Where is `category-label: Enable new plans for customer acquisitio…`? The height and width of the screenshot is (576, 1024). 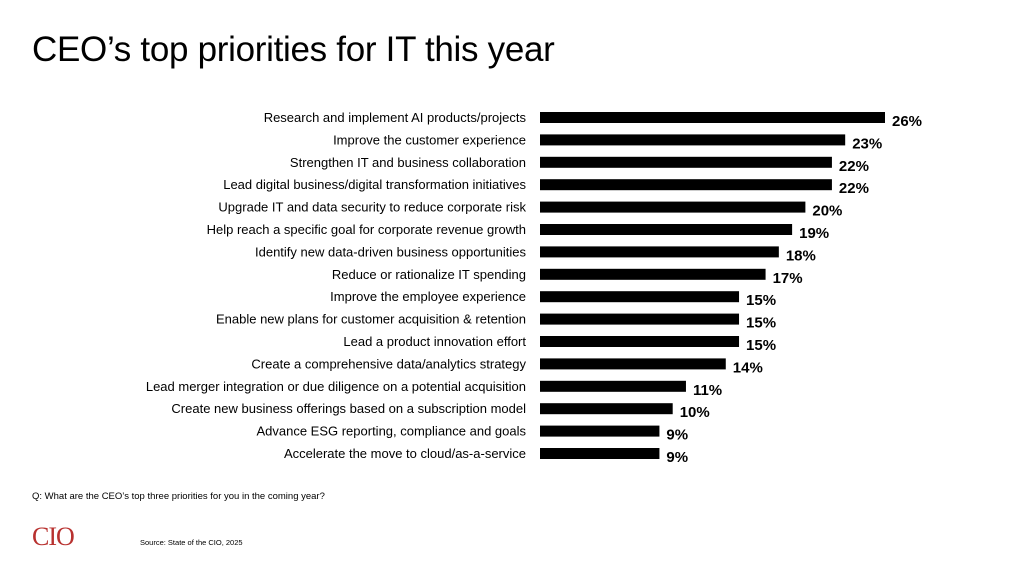 category-label: Enable new plans for customer acquisitio… is located at coordinates (371, 319).